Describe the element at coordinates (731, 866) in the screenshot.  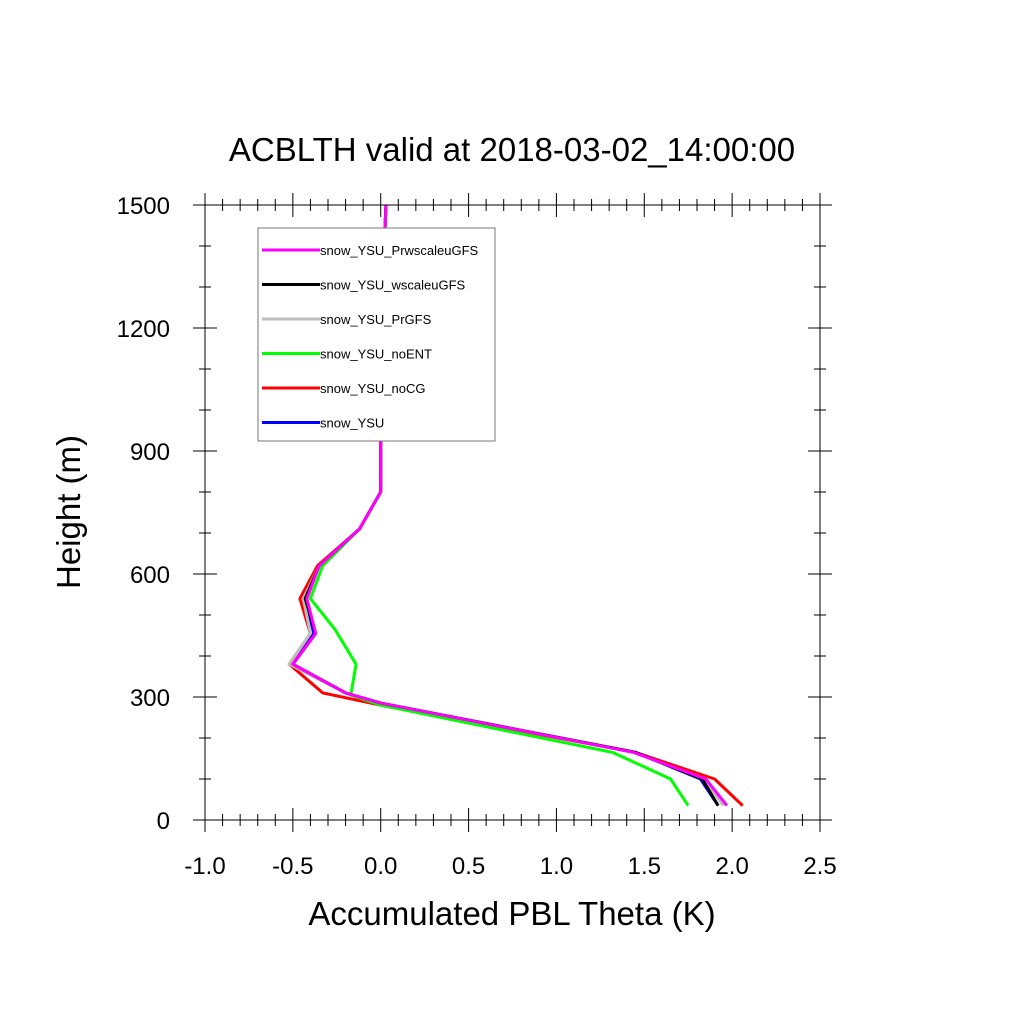
I see `x-tick-label: 2.0` at that location.